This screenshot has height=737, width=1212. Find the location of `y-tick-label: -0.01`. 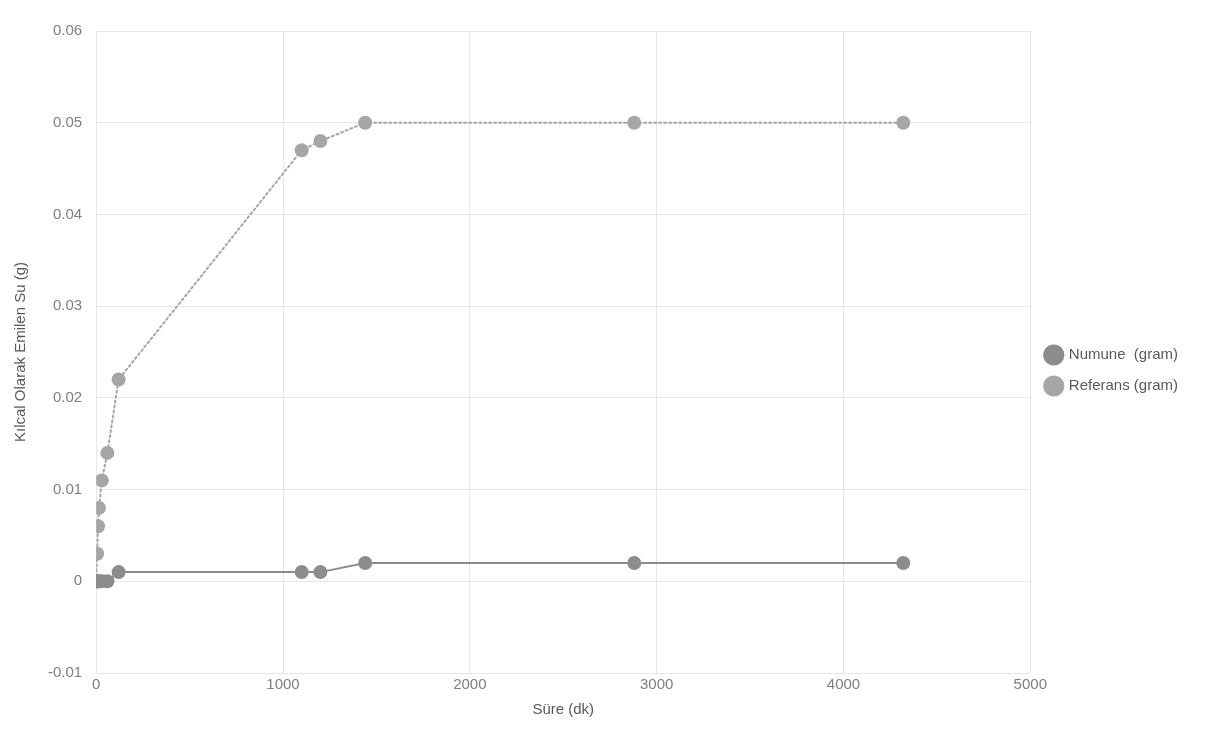

y-tick-label: -0.01 is located at coordinates (65, 672).